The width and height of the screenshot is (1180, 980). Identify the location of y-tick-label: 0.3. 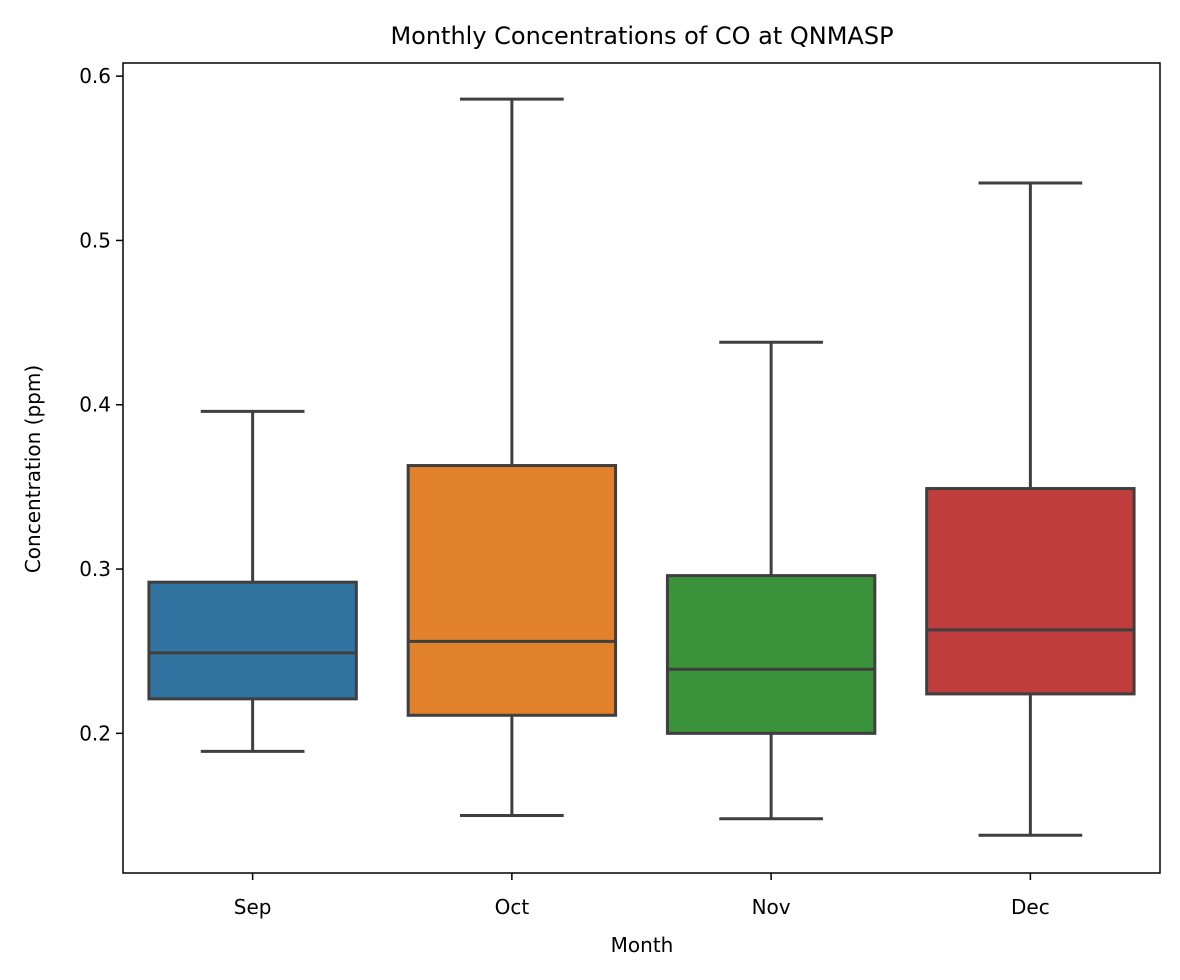
(95, 569).